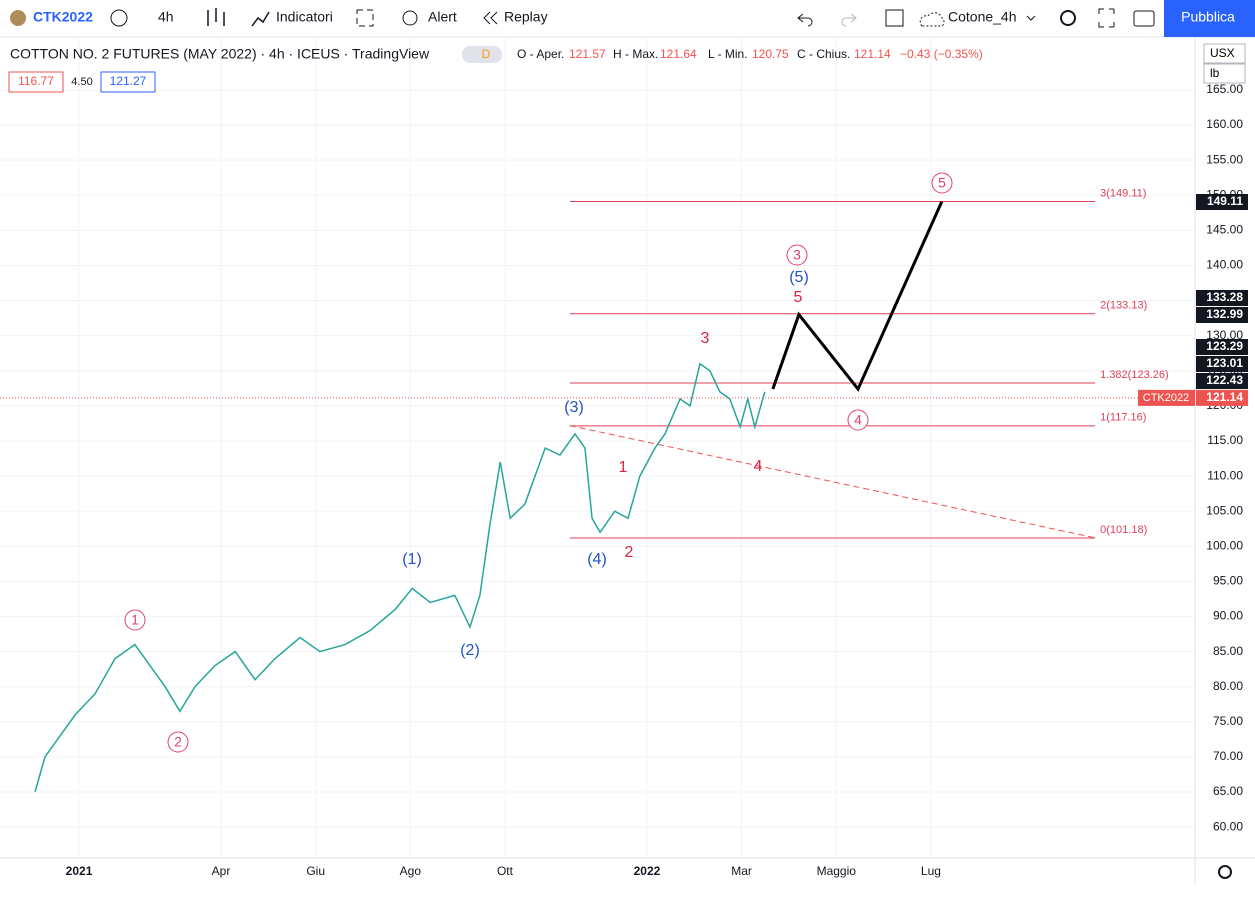 This screenshot has width=1255, height=903. Describe the element at coordinates (805, 20) in the screenshot. I see `undo` at that location.